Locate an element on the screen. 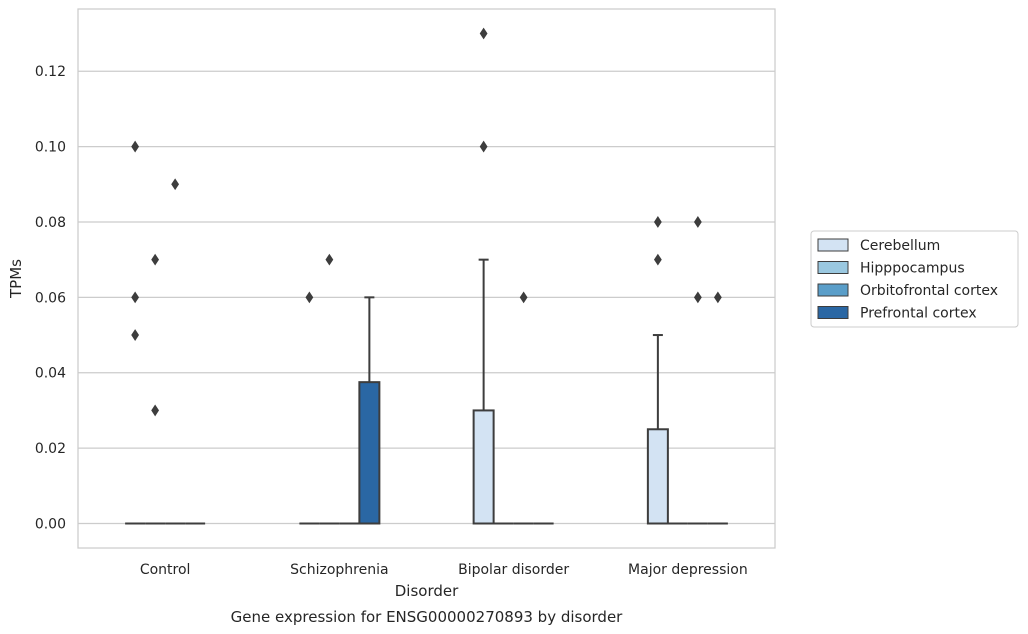  x-tick-label: Schizophrenia is located at coordinates (339, 570).